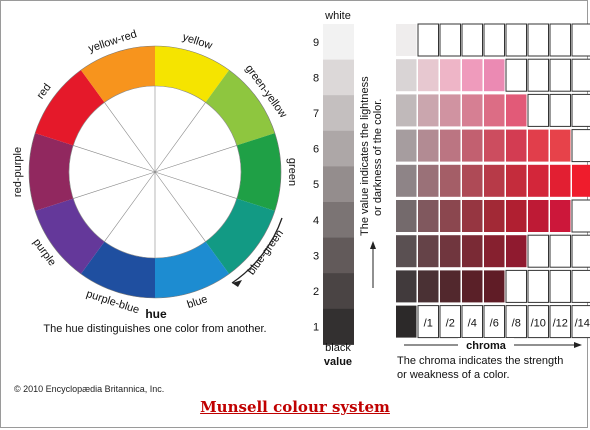 This screenshot has width=590, height=430. Describe the element at coordinates (494, 110) in the screenshot. I see `chroma-cell-v7-c4` at that location.